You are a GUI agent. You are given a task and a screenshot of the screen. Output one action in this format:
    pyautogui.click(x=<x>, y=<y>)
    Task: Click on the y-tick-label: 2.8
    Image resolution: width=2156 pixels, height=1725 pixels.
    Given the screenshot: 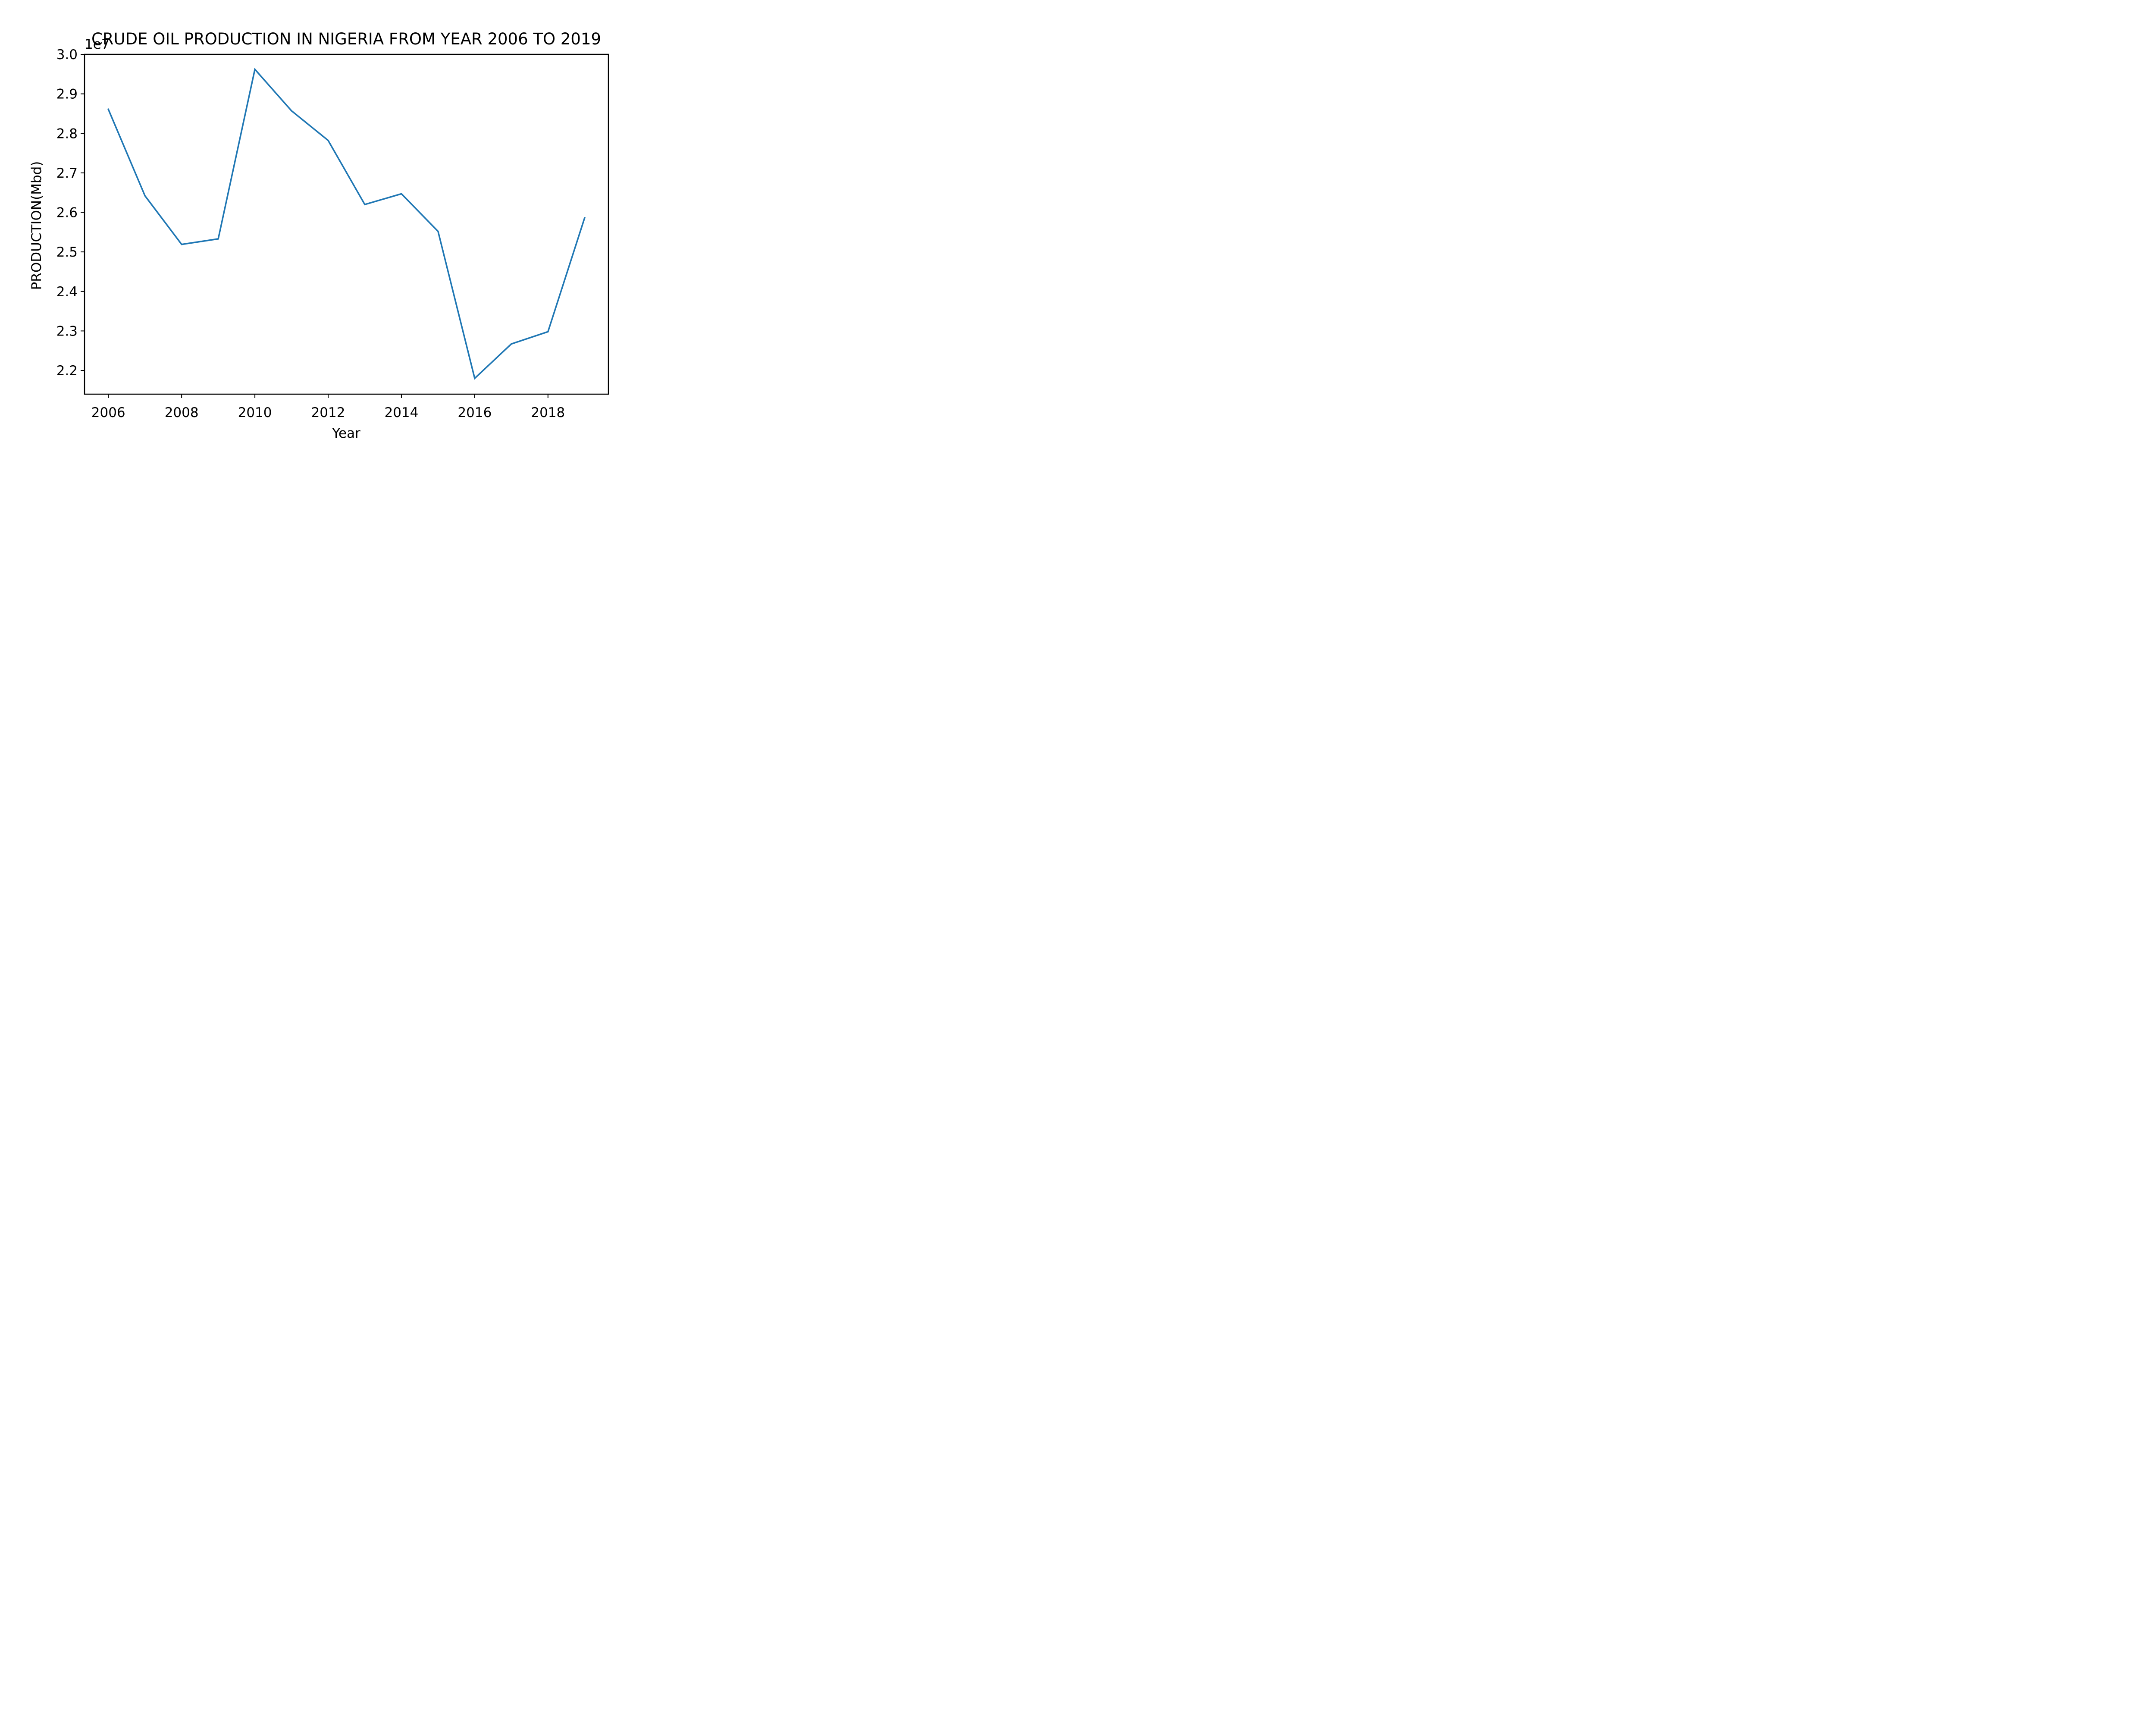 What is the action you would take?
    pyautogui.click(x=67, y=134)
    